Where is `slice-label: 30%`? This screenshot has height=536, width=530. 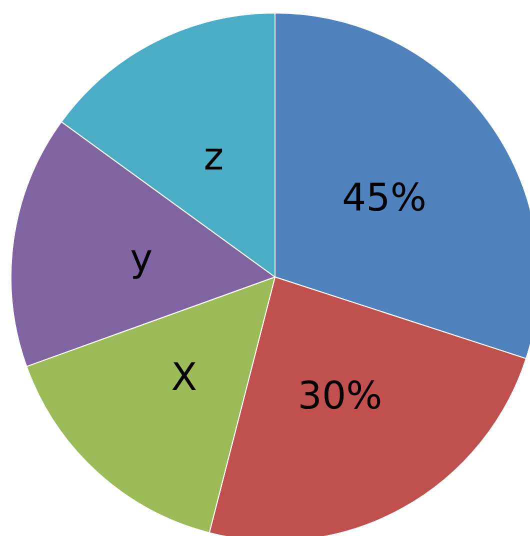
slice-label: 30% is located at coordinates (340, 395).